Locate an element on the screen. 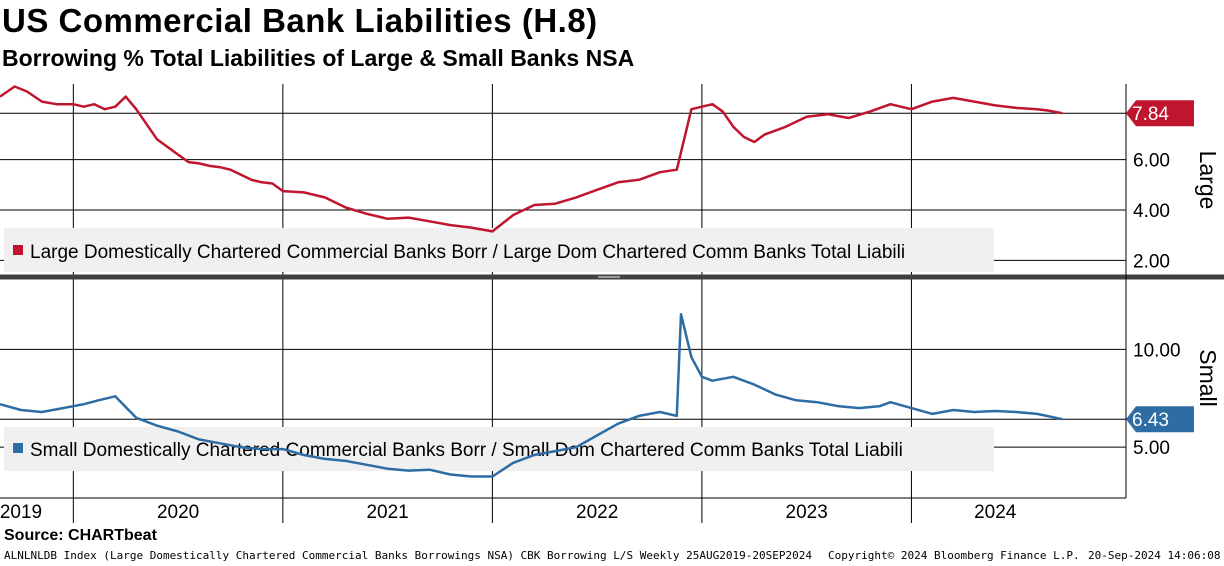 The height and width of the screenshot is (566, 1224). legend-small-box is located at coordinates (499, 449).